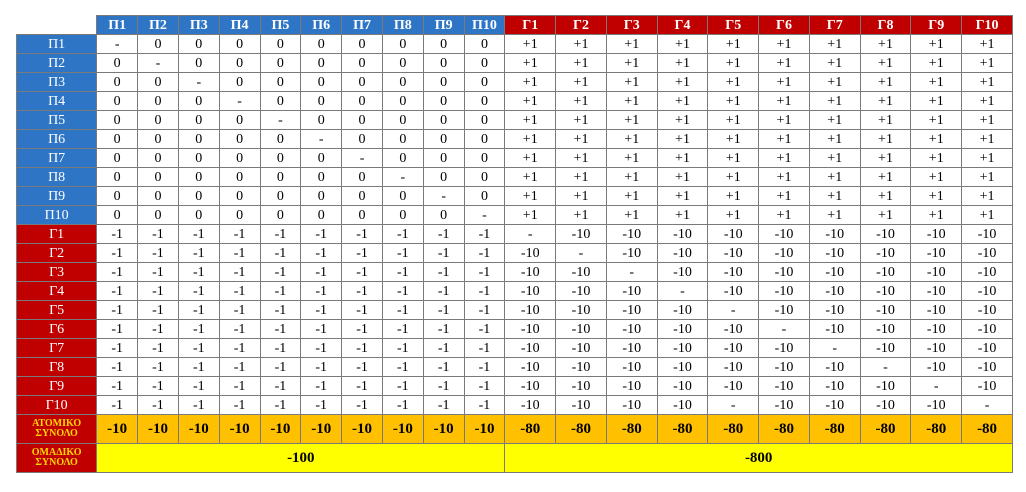  What do you see at coordinates (56, 120) in the screenshot?
I see `row-label: Π5` at bounding box center [56, 120].